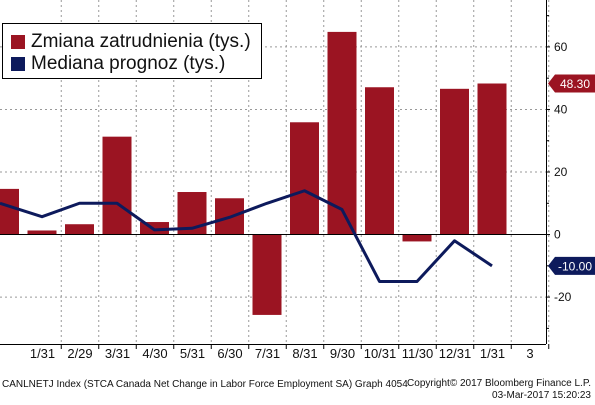 The width and height of the screenshot is (595, 405). Describe the element at coordinates (455, 353) in the screenshot. I see `x-tick-label: 12/31` at that location.